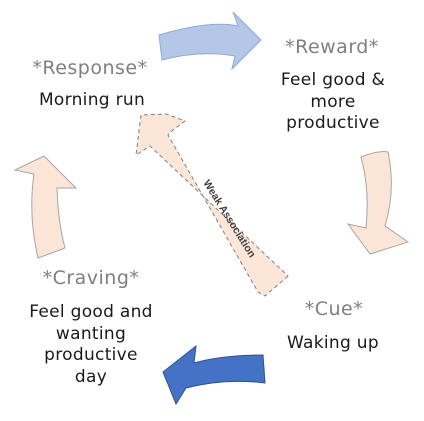 This screenshot has height=421, width=424. What do you see at coordinates (334, 309) in the screenshot?
I see `cue-title: *Cue*` at bounding box center [334, 309].